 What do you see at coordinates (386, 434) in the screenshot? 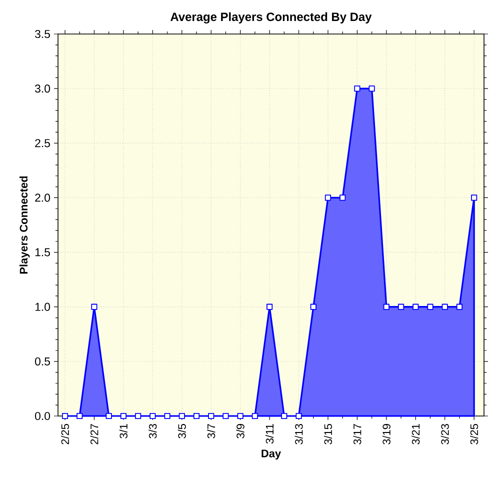
I see `x-tick-label: 3/19` at bounding box center [386, 434].